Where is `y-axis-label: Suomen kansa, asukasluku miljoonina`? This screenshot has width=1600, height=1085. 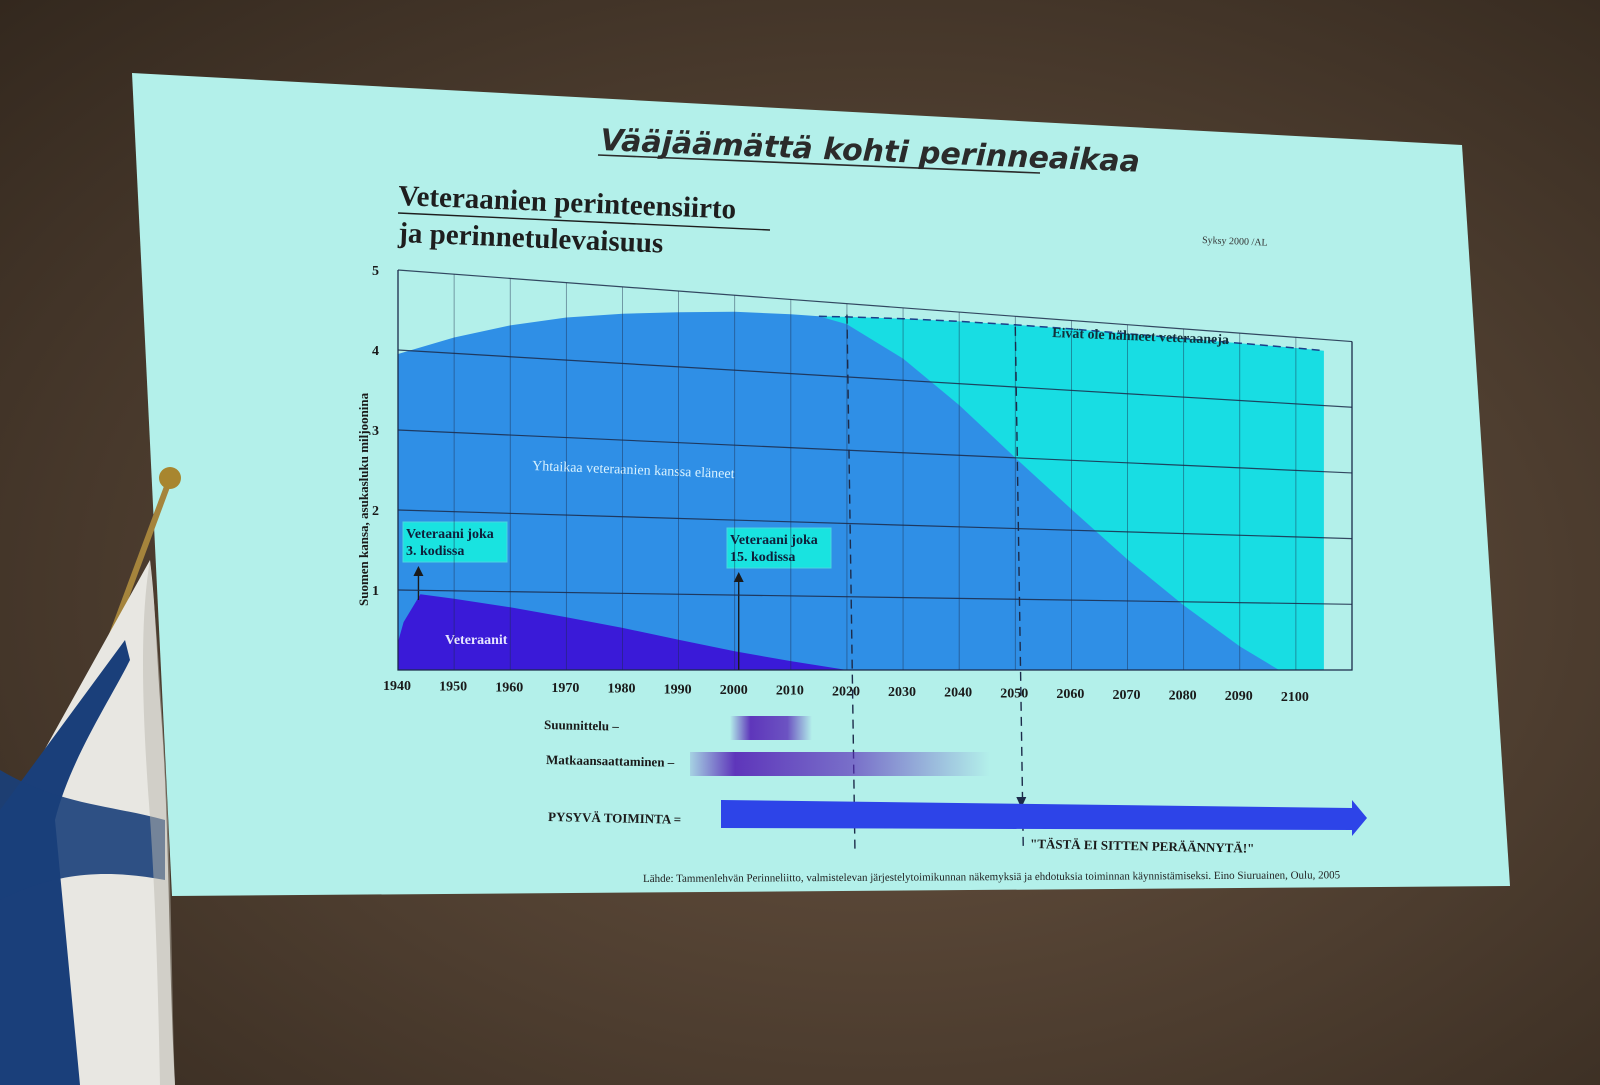
y-axis-label: Suomen kansa, asukasluku miljoonina is located at coordinates (363, 499).